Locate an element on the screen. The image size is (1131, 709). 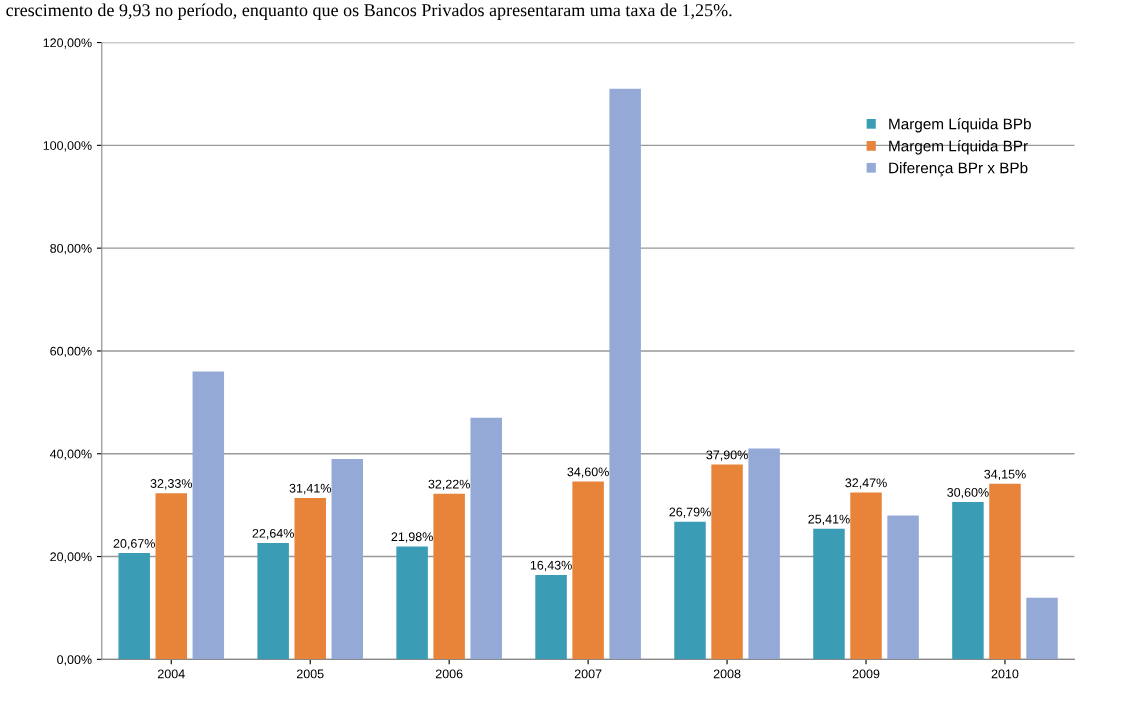
data-label: 34,60% is located at coordinates (588, 472).